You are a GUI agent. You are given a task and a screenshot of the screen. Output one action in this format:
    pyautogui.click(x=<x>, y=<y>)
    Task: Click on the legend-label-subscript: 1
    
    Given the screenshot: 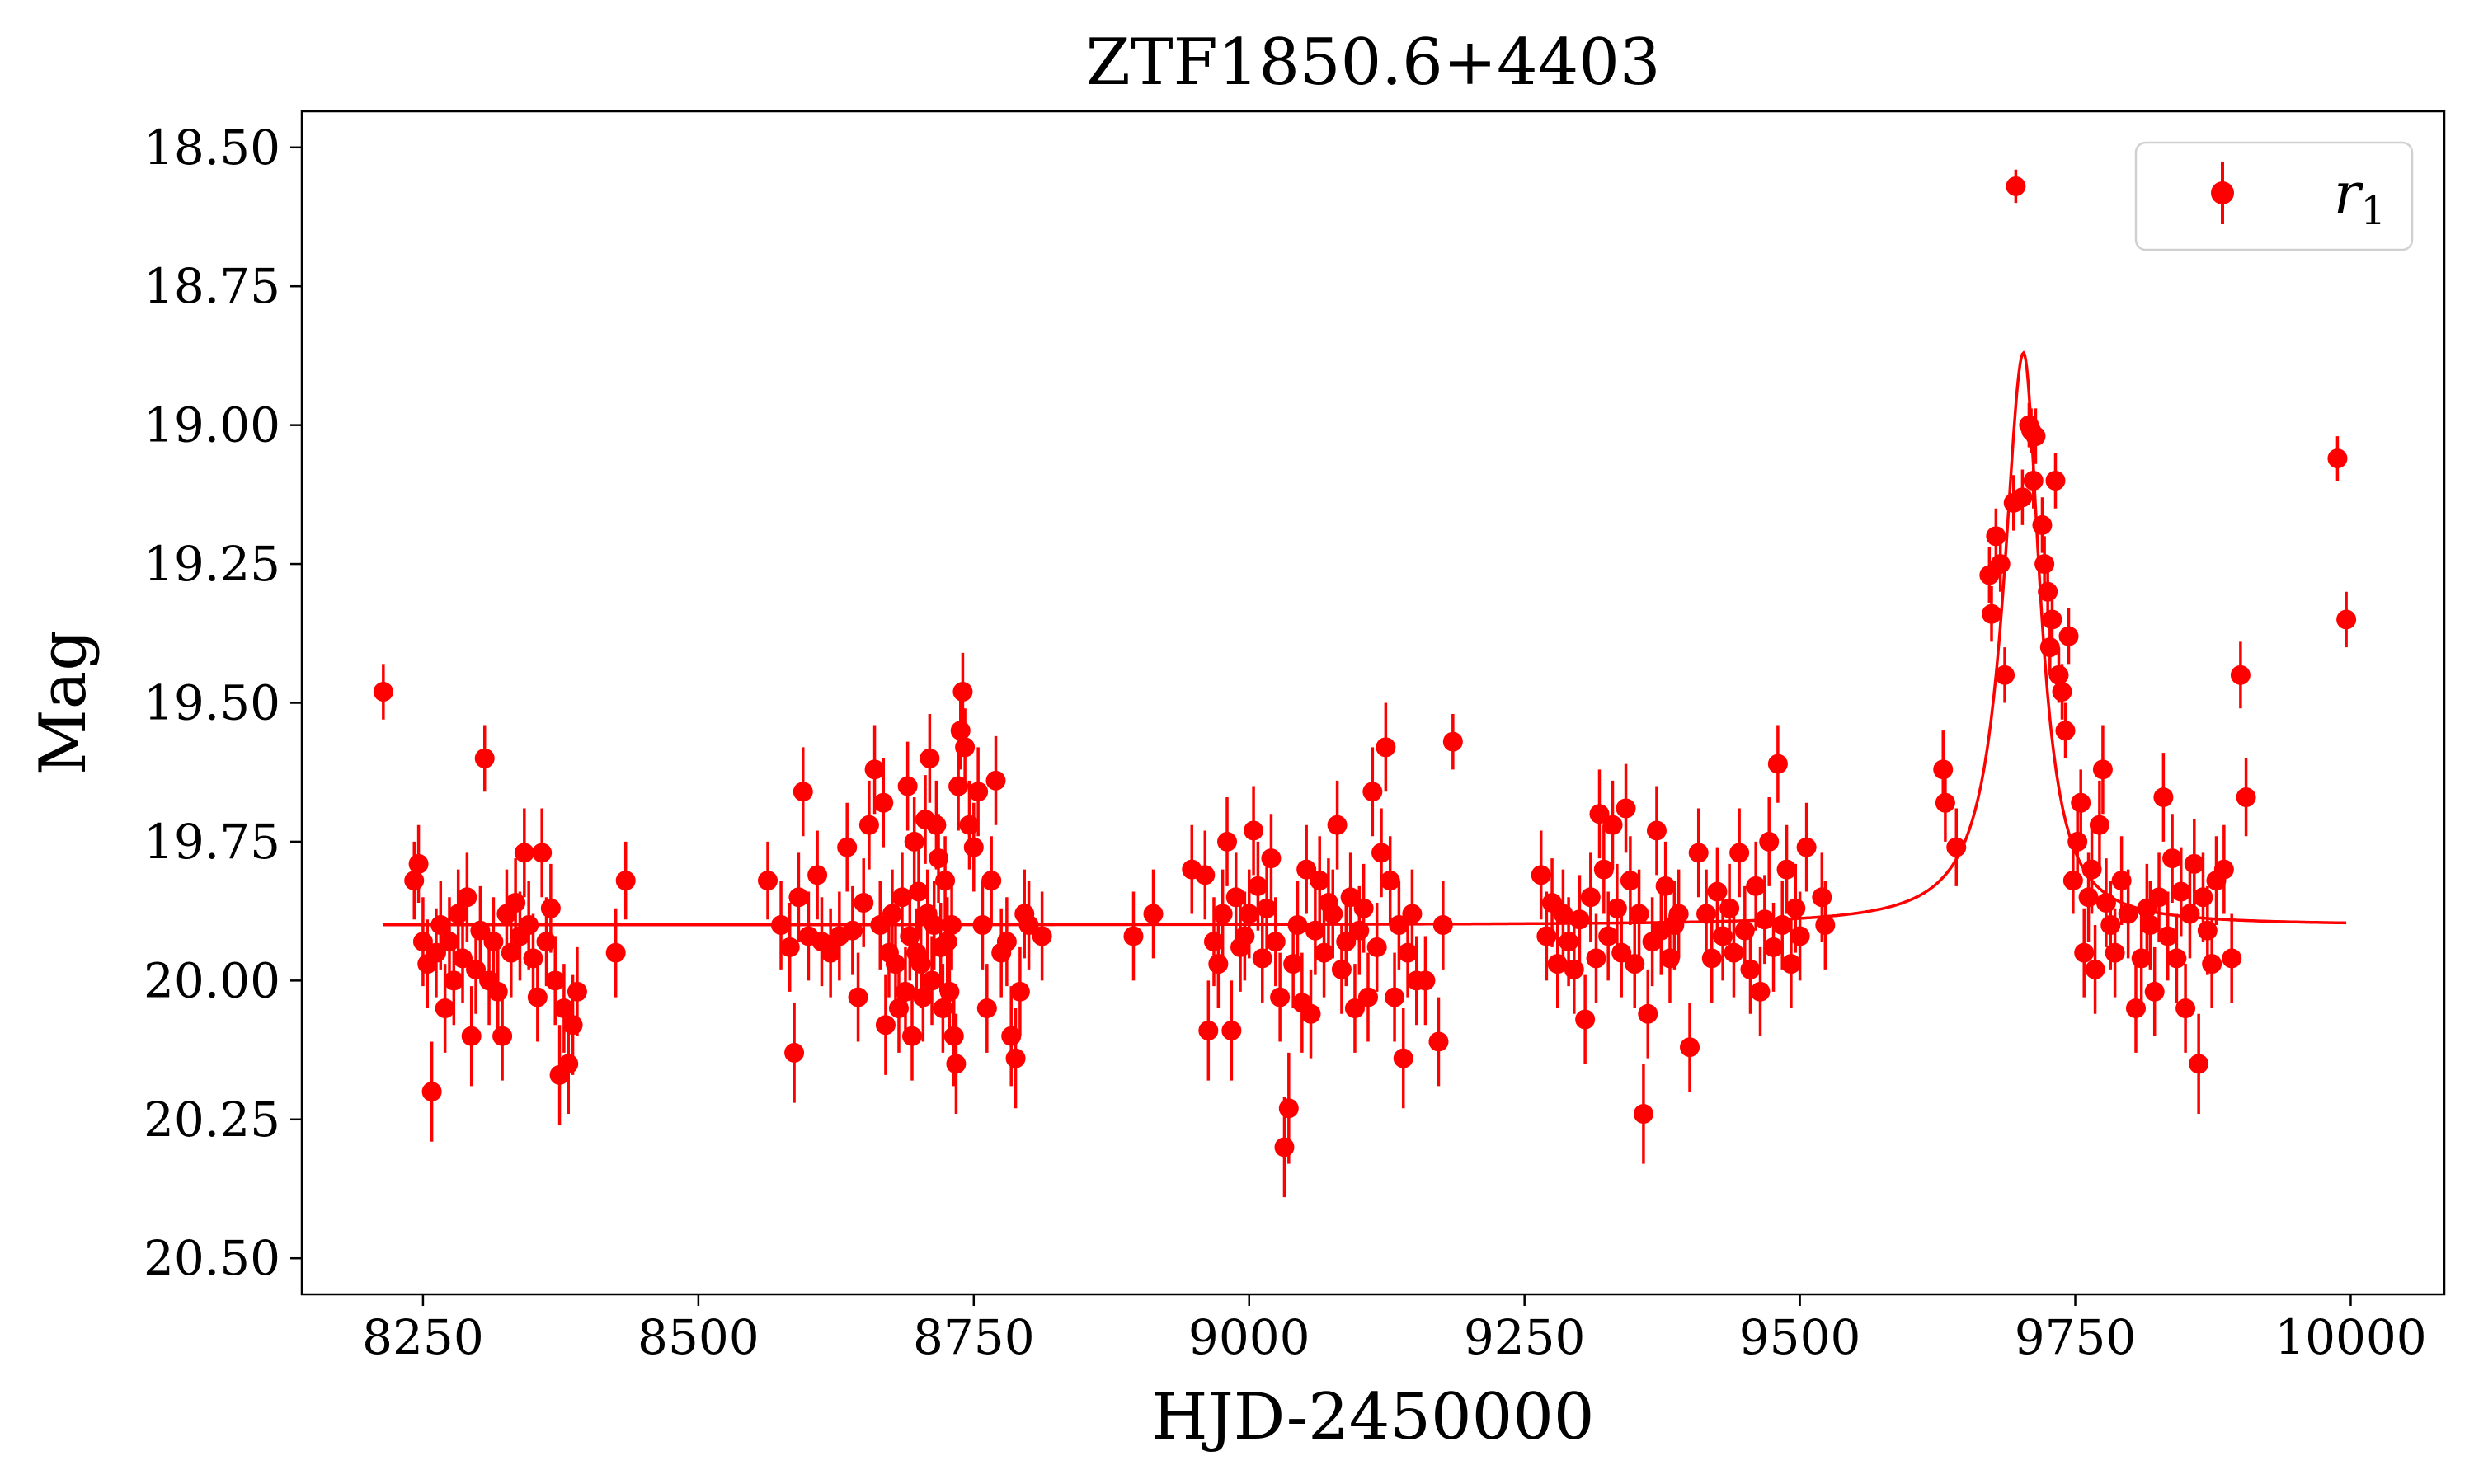 What is the action you would take?
    pyautogui.click(x=2374, y=211)
    